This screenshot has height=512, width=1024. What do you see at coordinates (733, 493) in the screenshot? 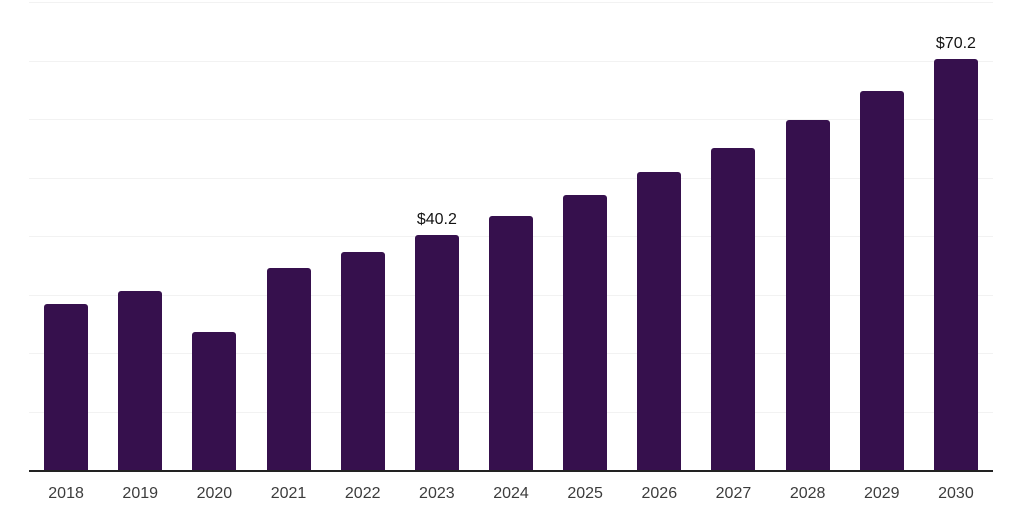
I see `x-tick-label-2027: 2027` at bounding box center [733, 493].